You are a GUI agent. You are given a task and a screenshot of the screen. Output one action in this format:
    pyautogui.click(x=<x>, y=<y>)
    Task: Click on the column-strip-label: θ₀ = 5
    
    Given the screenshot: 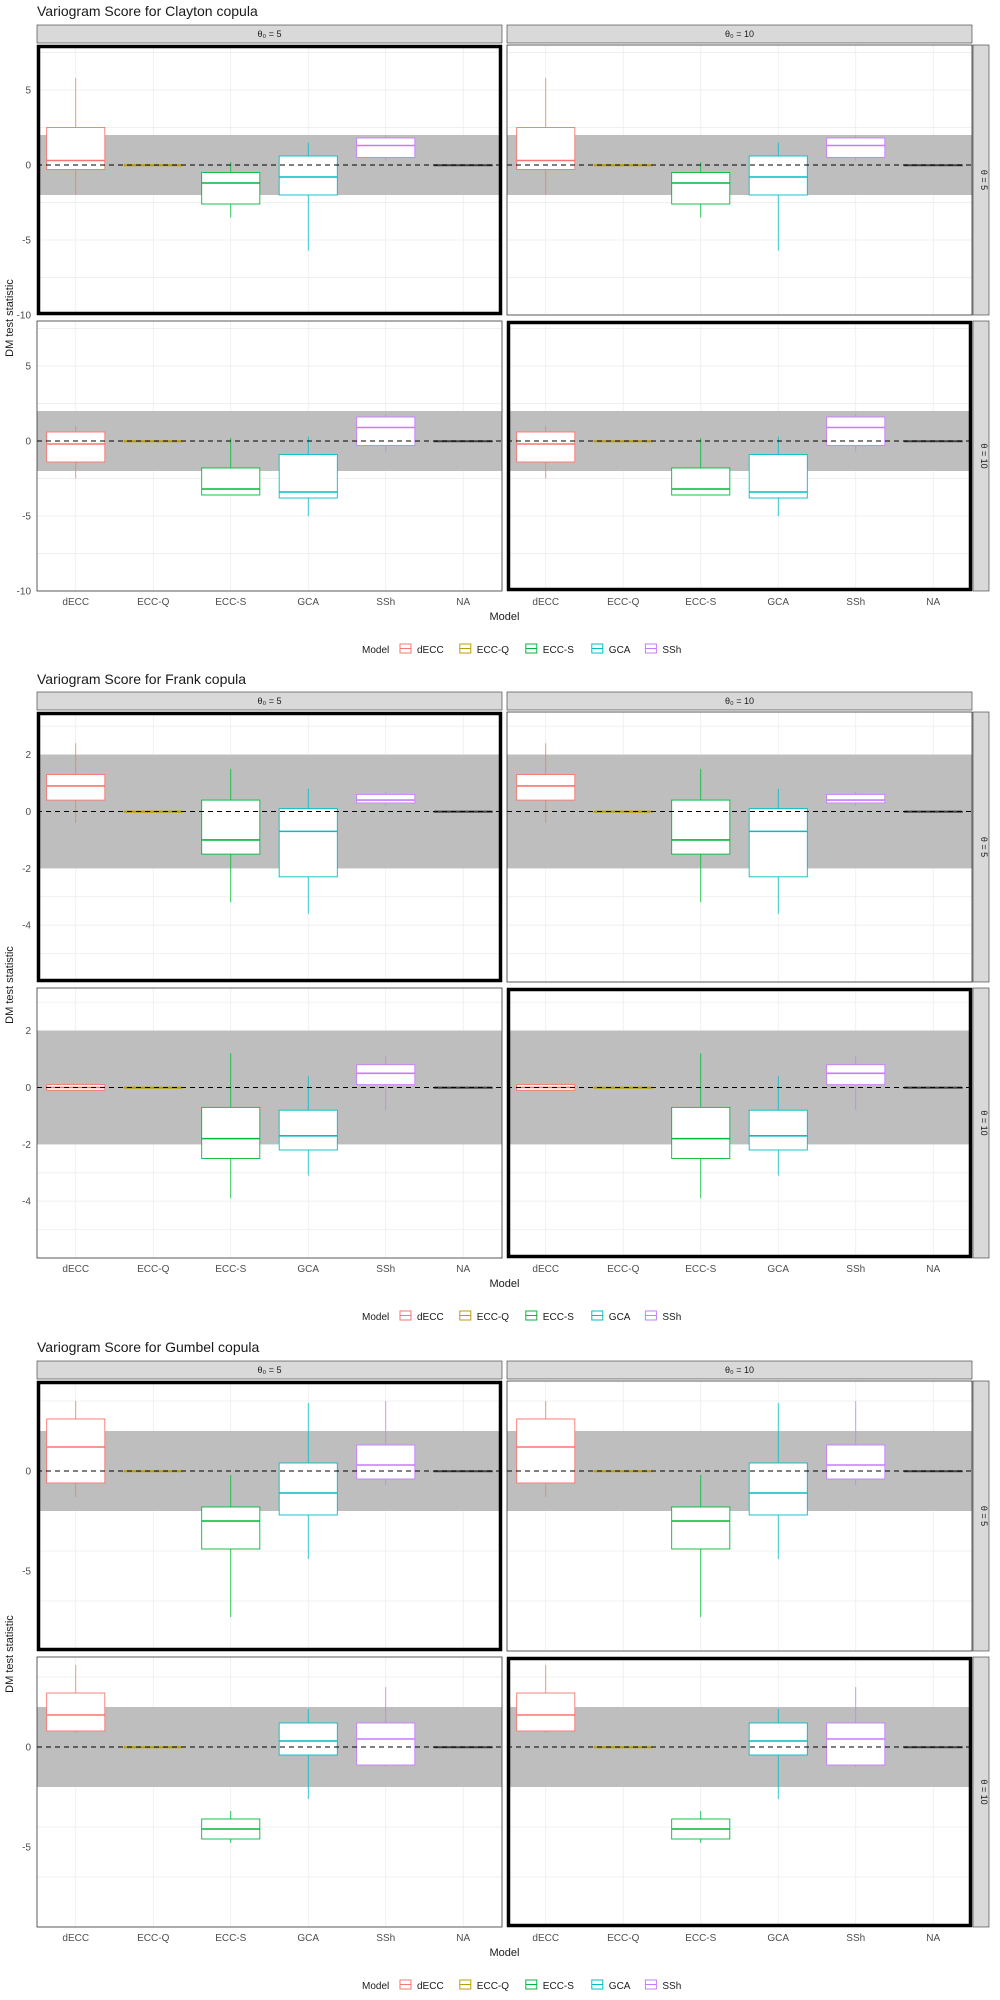 What is the action you would take?
    pyautogui.click(x=269, y=34)
    